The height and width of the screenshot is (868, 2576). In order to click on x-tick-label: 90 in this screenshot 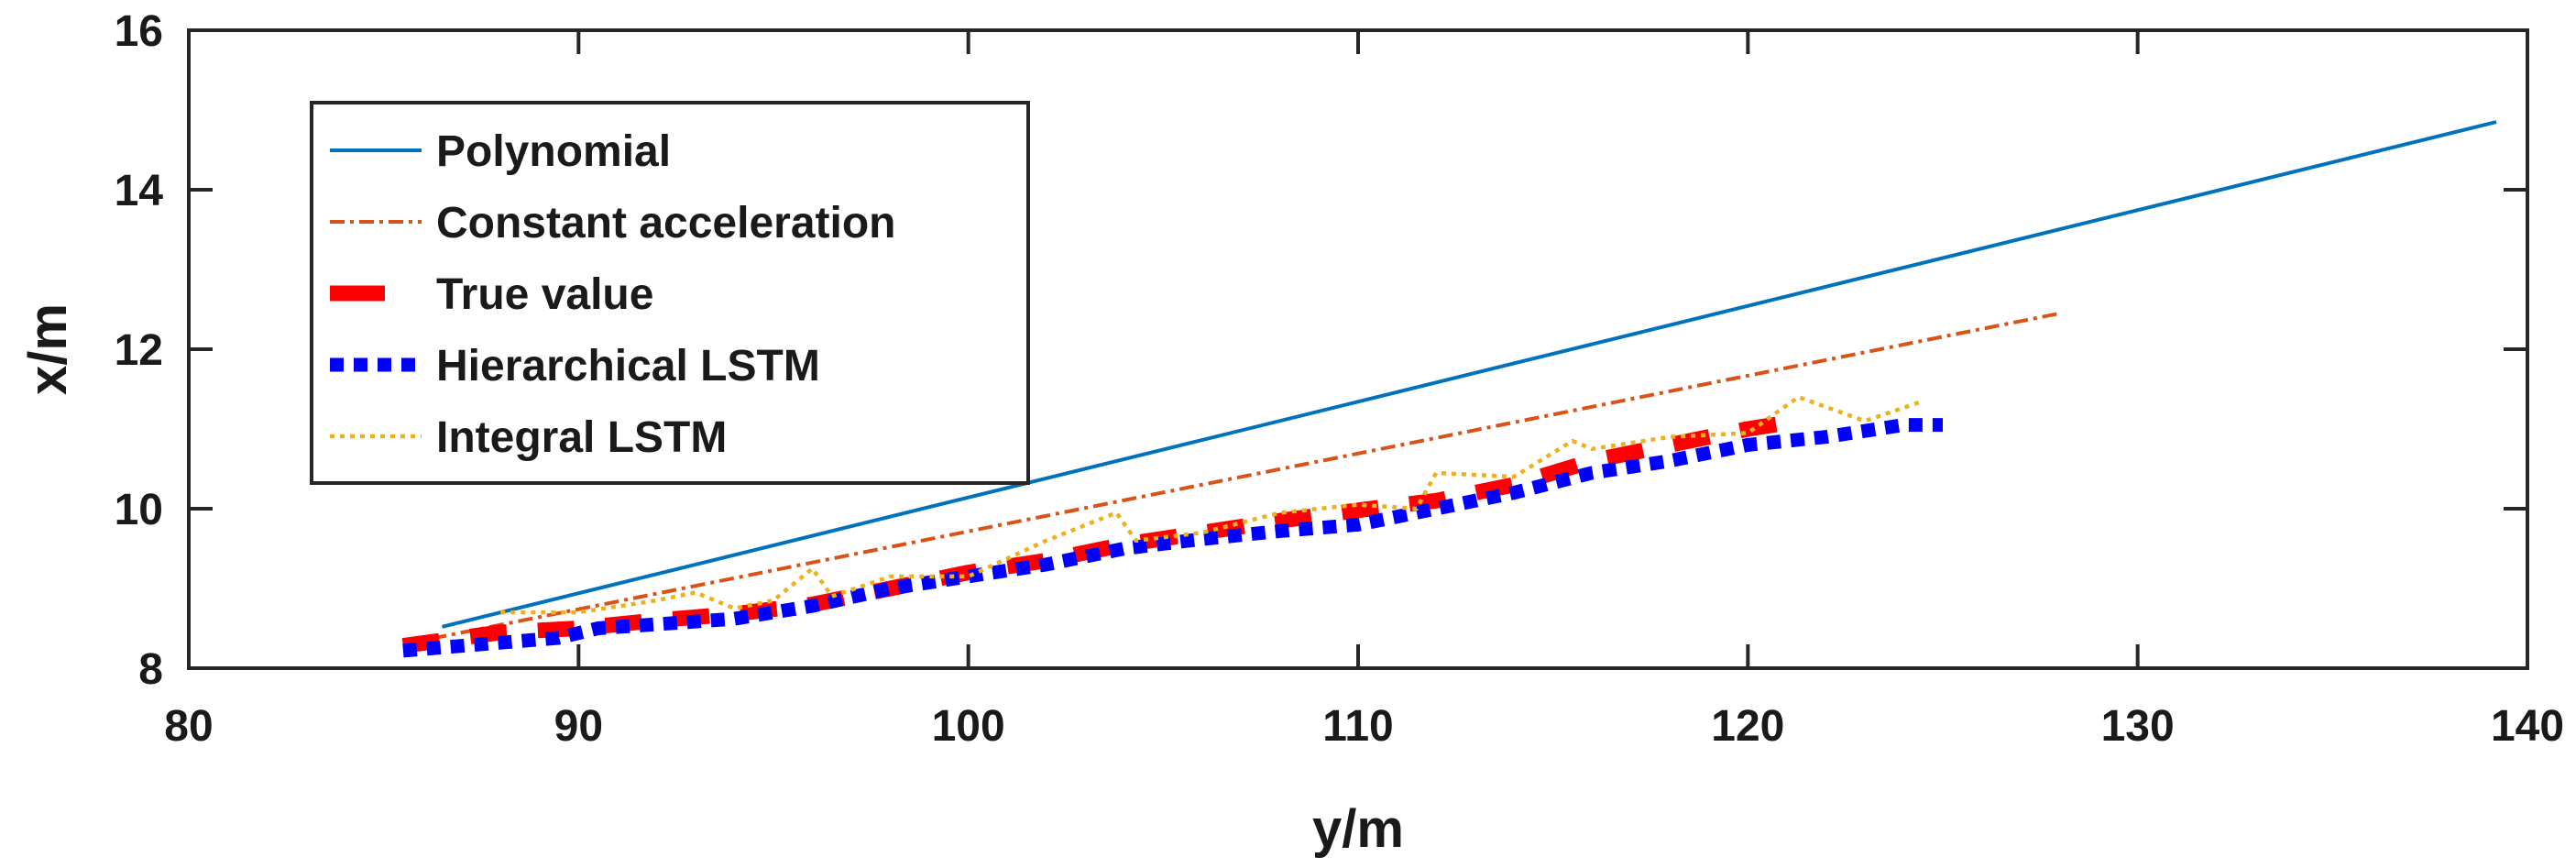, I will do `click(578, 727)`.